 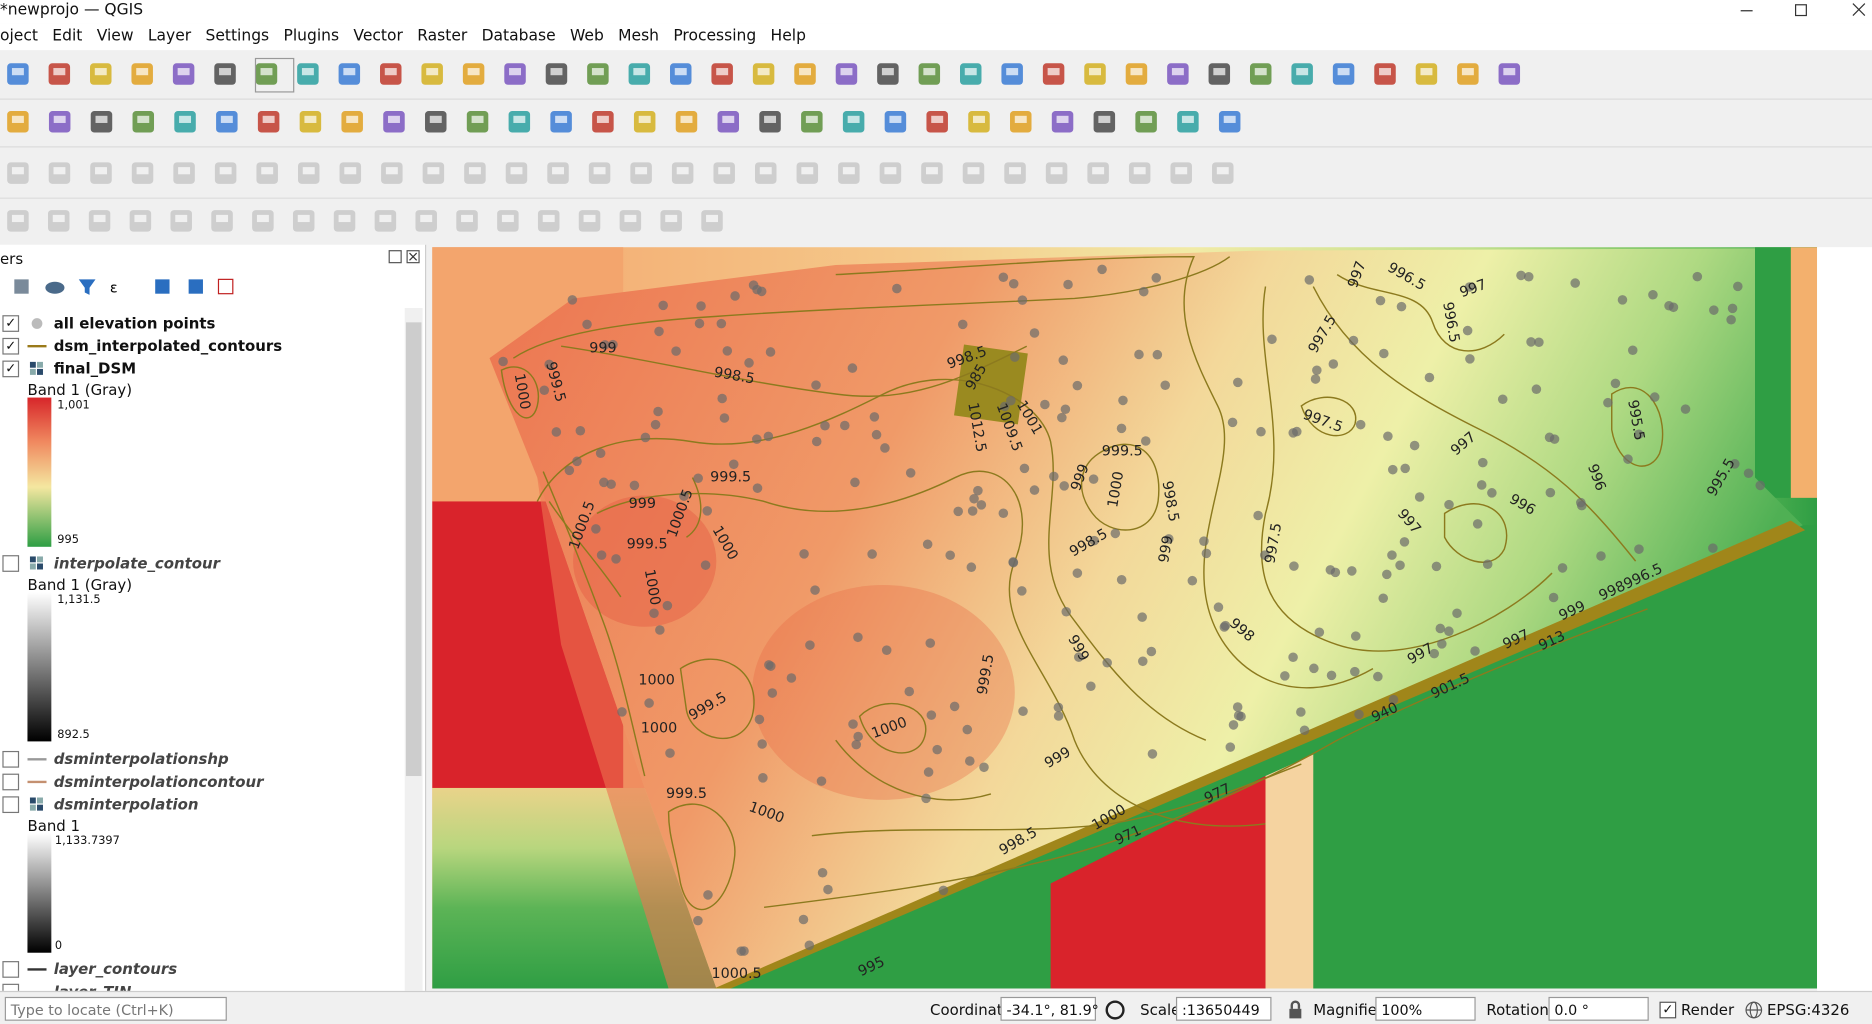 What do you see at coordinates (442, 36) in the screenshot?
I see `menu-item: Raster` at bounding box center [442, 36].